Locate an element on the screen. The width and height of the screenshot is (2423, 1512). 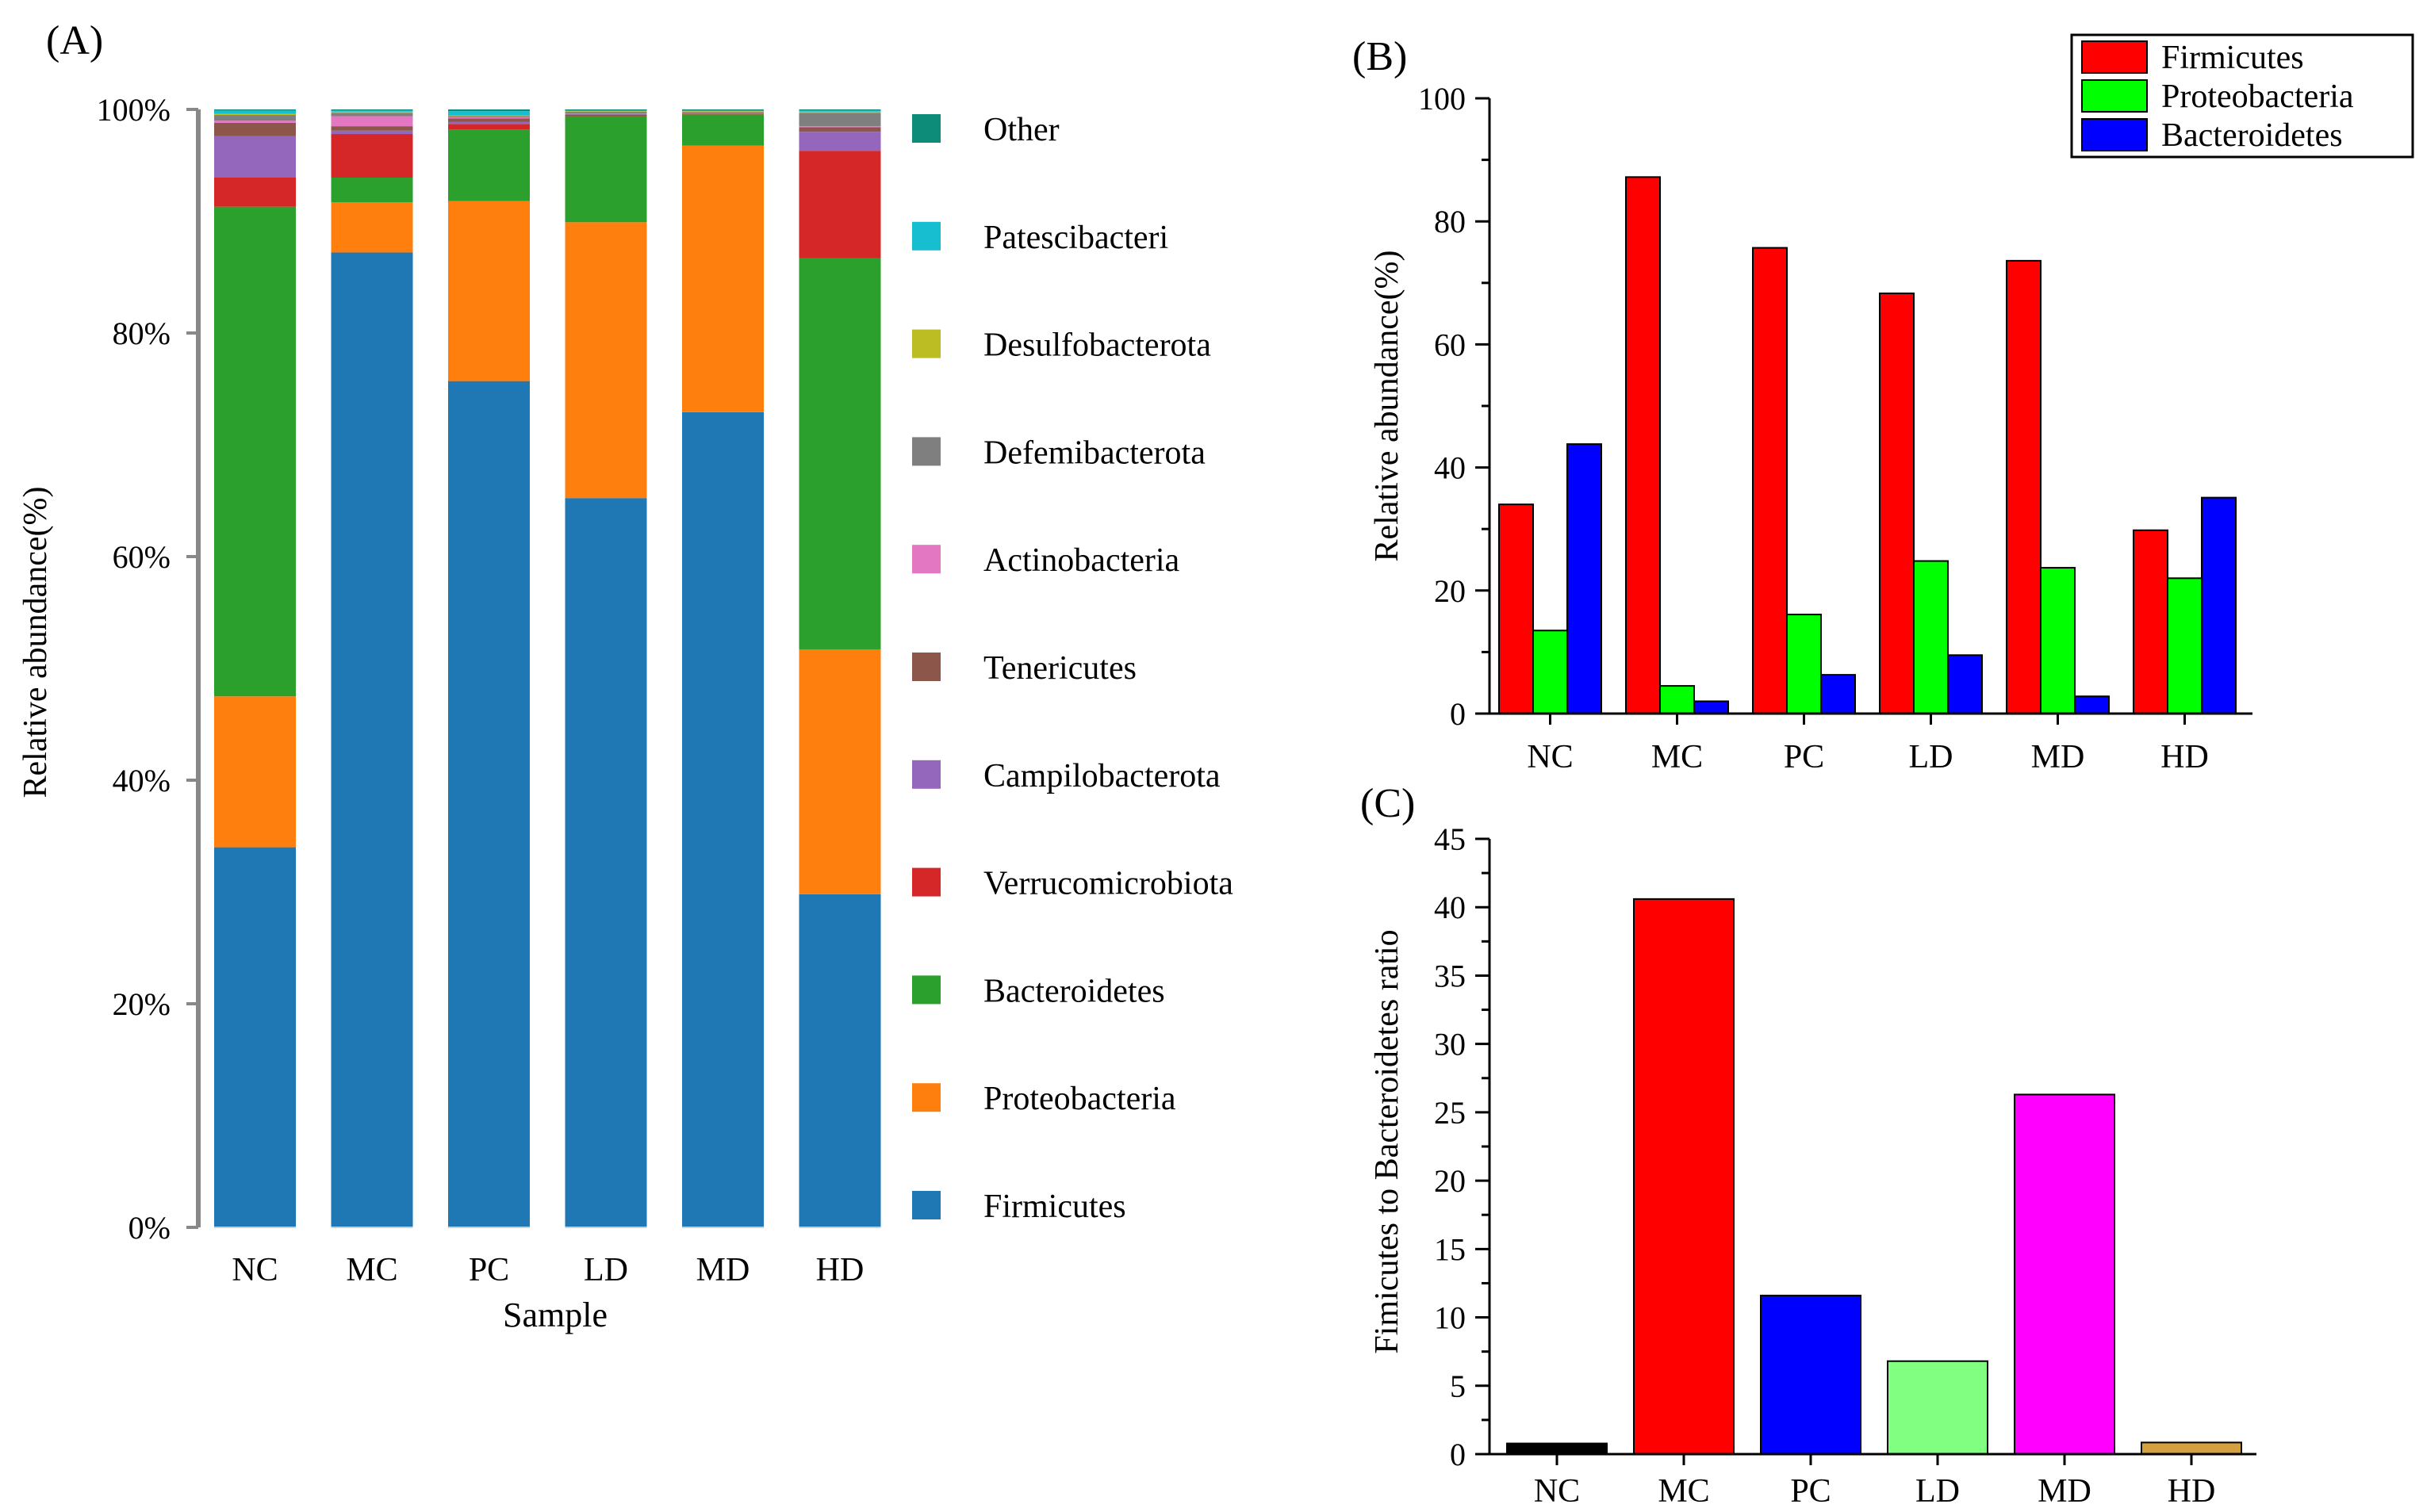
panel-a-bar-md-bacteroidetes is located at coordinates (723, 130).